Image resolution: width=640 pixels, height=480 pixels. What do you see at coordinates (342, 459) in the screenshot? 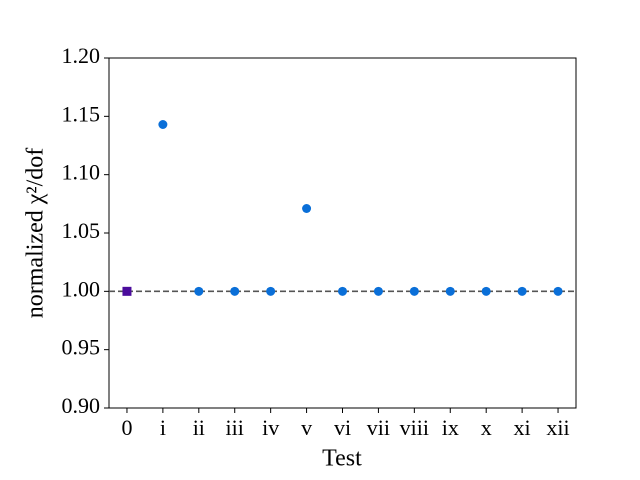
I see `x-axis-label: Test` at bounding box center [342, 459].